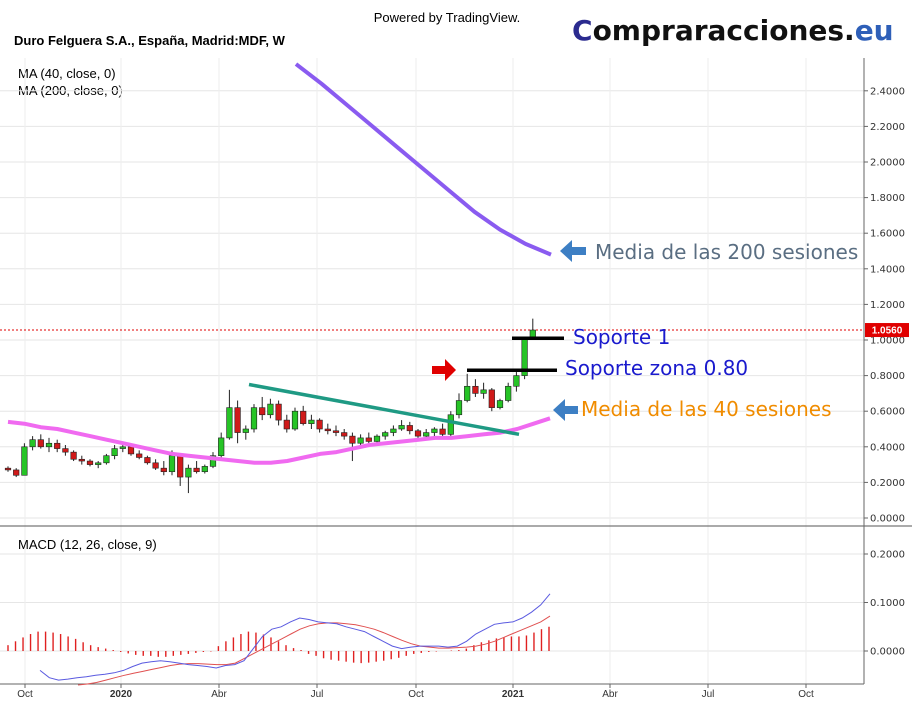  What do you see at coordinates (447, 17) in the screenshot?
I see `powered-by-label: Powered by TradingView.` at bounding box center [447, 17].